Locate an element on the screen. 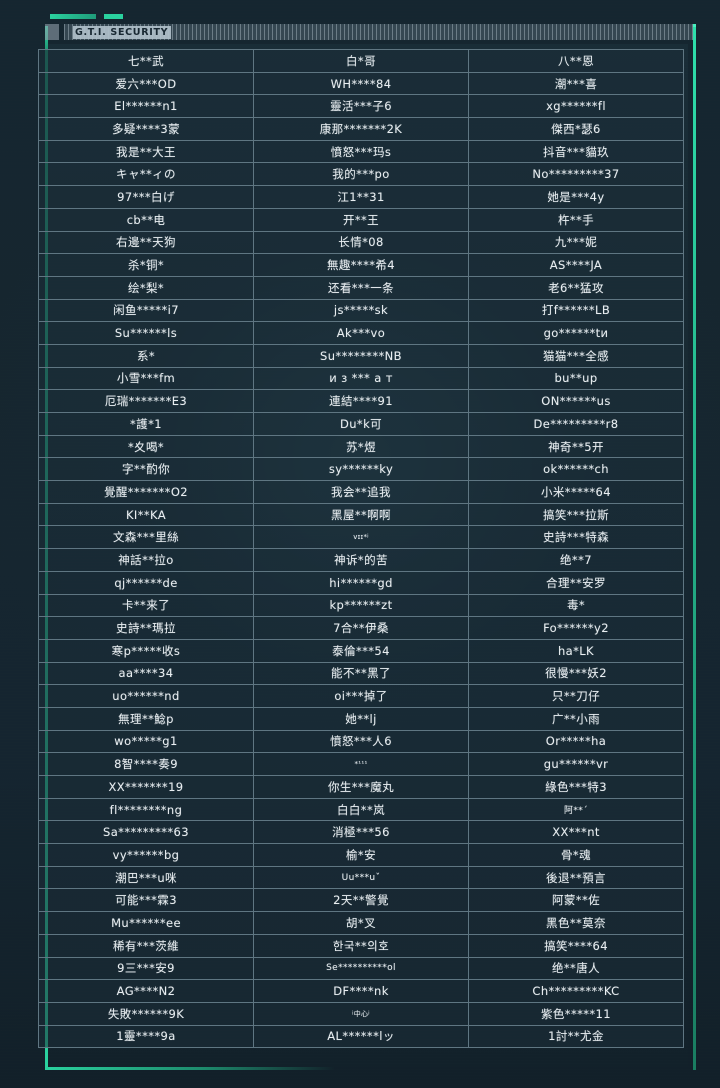 This screenshot has width=720, height=1088. roster-cell: 97***白げ is located at coordinates (146, 197).